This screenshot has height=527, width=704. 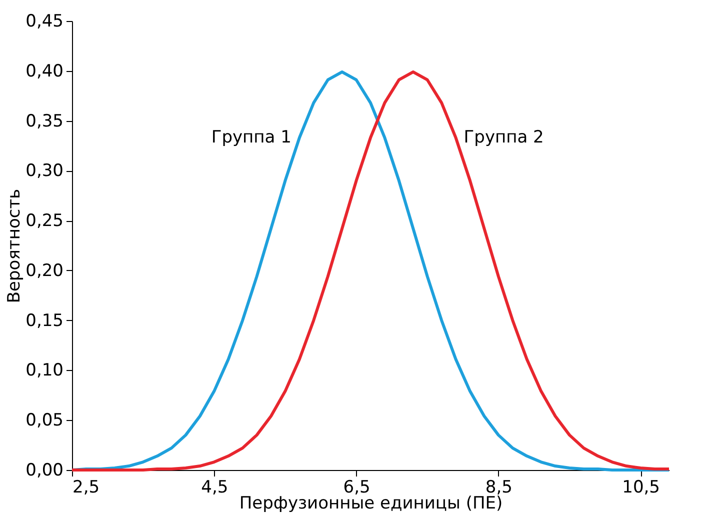 I want to click on series-label: Группа 2, so click(x=504, y=138).